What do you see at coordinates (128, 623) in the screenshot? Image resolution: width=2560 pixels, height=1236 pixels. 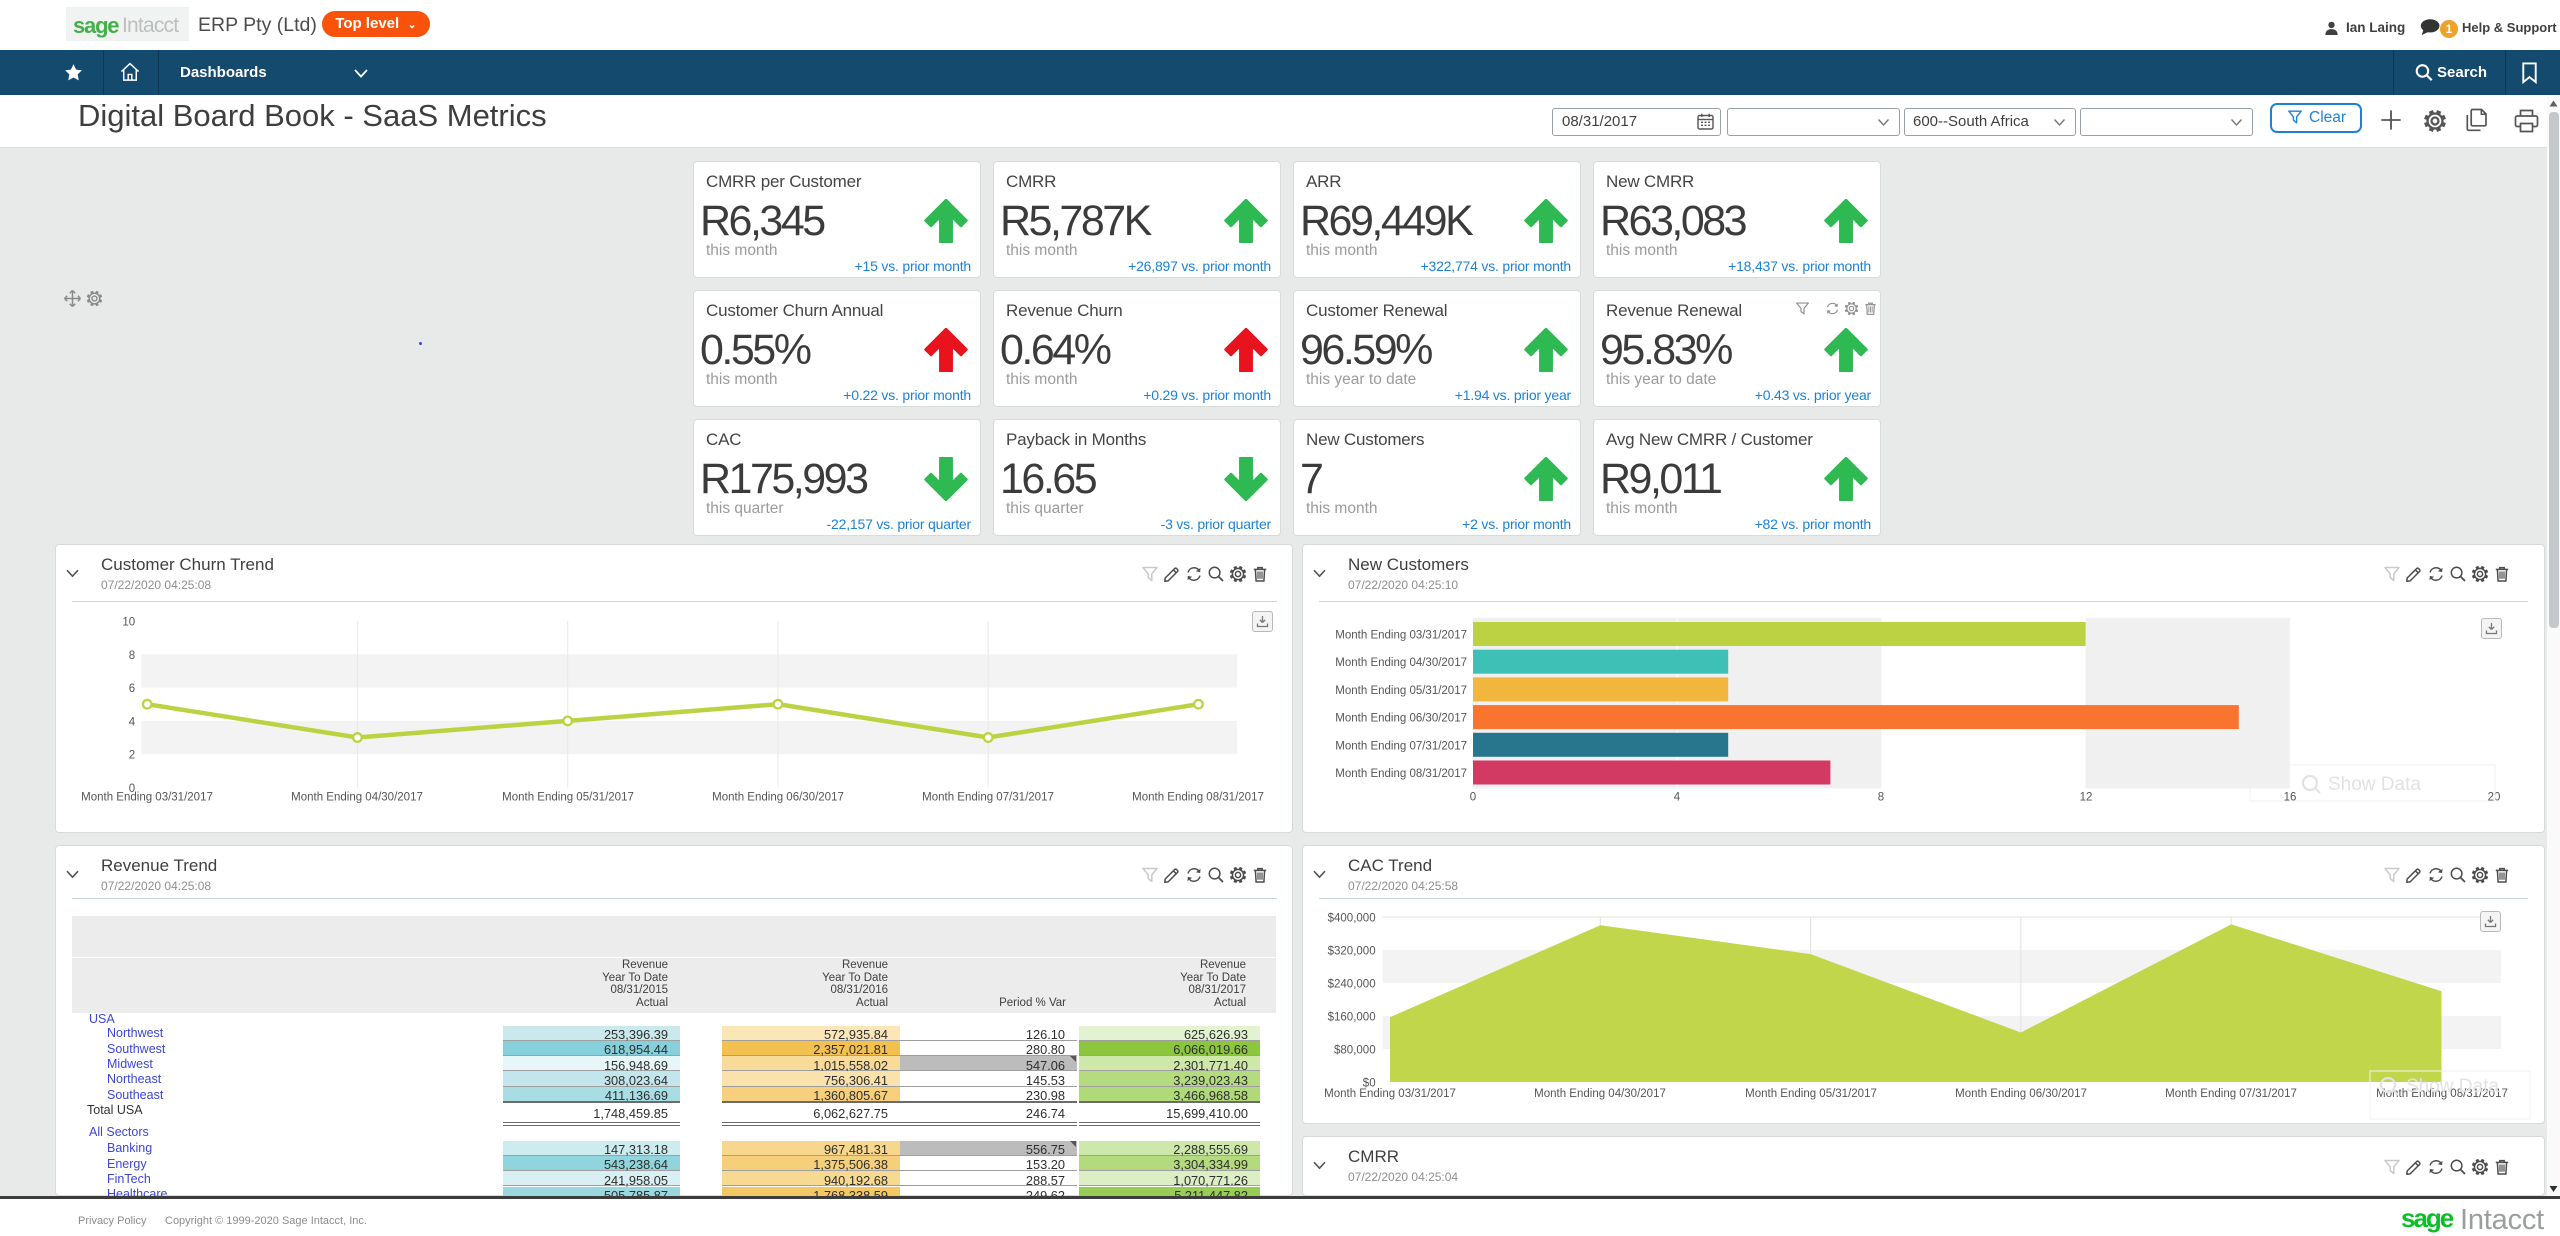 I see `svg-text: 10` at bounding box center [128, 623].